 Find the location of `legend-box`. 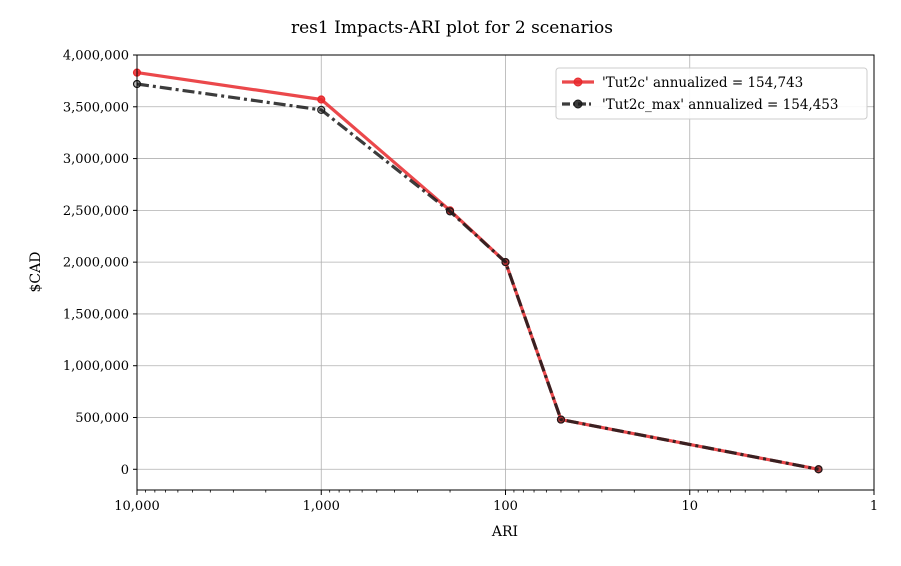

legend-box is located at coordinates (711, 93).